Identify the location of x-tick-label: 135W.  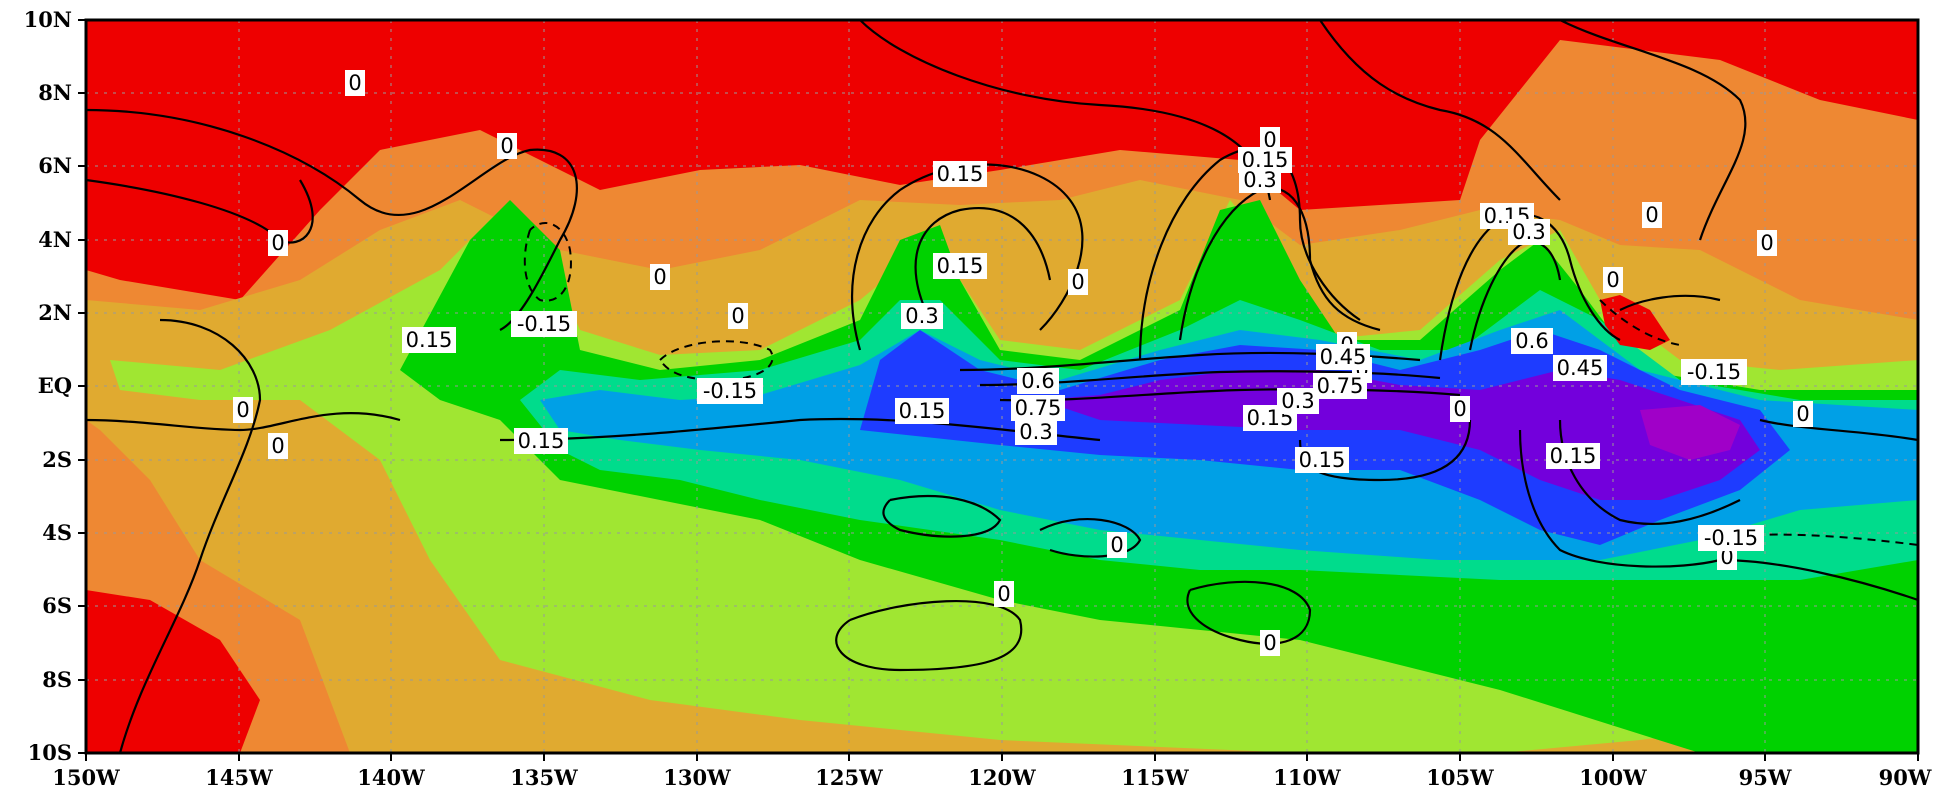
(544, 777).